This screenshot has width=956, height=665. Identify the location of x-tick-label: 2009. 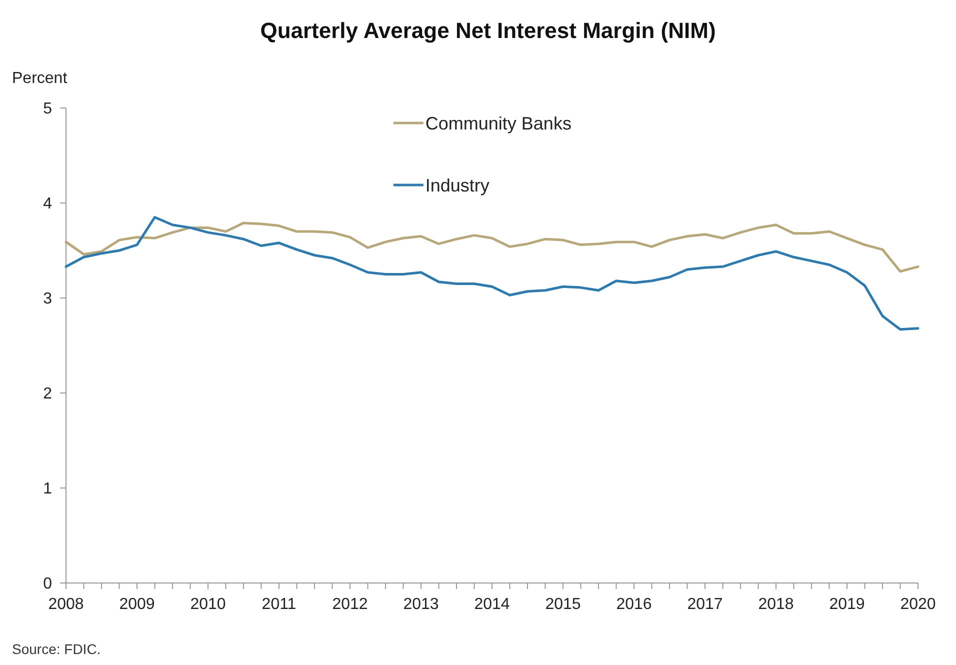
(137, 604).